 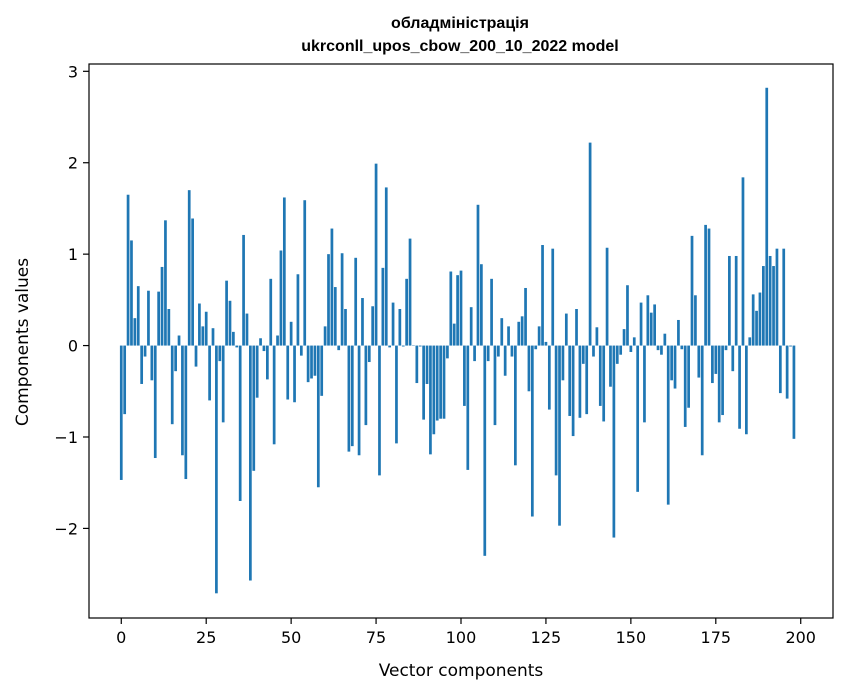 I want to click on x-tick-label: 150, so click(x=631, y=637).